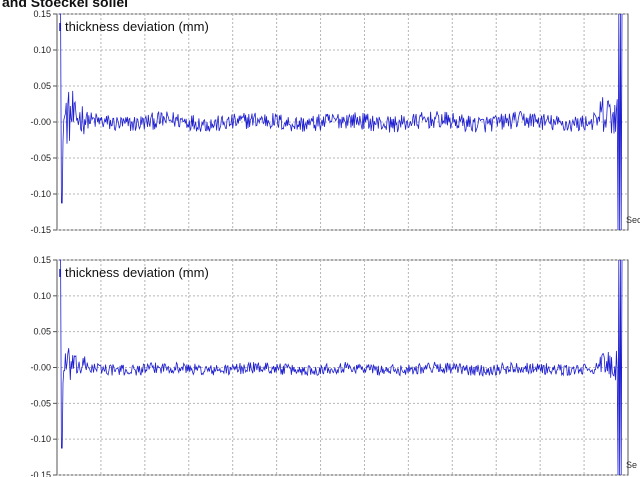 This screenshot has width=640, height=477. I want to click on x-axis-label: Se, so click(631, 465).